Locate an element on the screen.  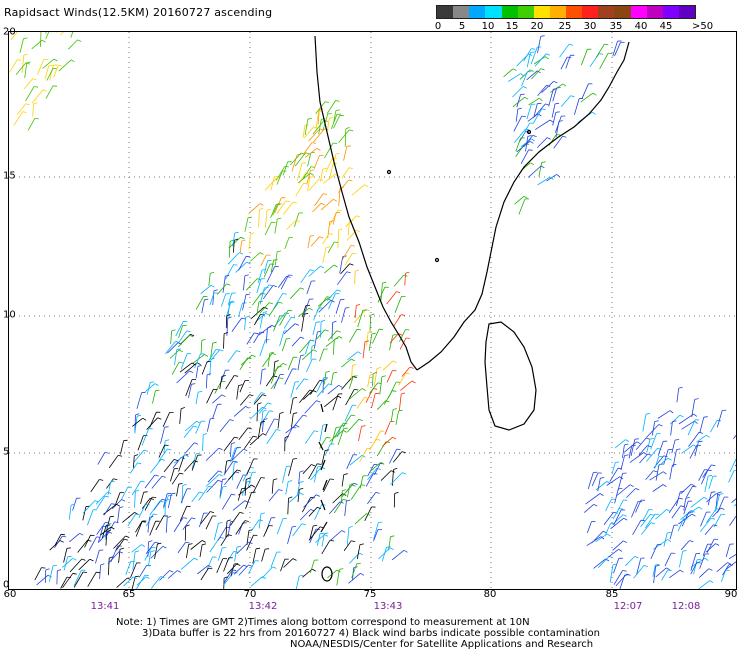
lat-label: 5 is located at coordinates (6, 452).